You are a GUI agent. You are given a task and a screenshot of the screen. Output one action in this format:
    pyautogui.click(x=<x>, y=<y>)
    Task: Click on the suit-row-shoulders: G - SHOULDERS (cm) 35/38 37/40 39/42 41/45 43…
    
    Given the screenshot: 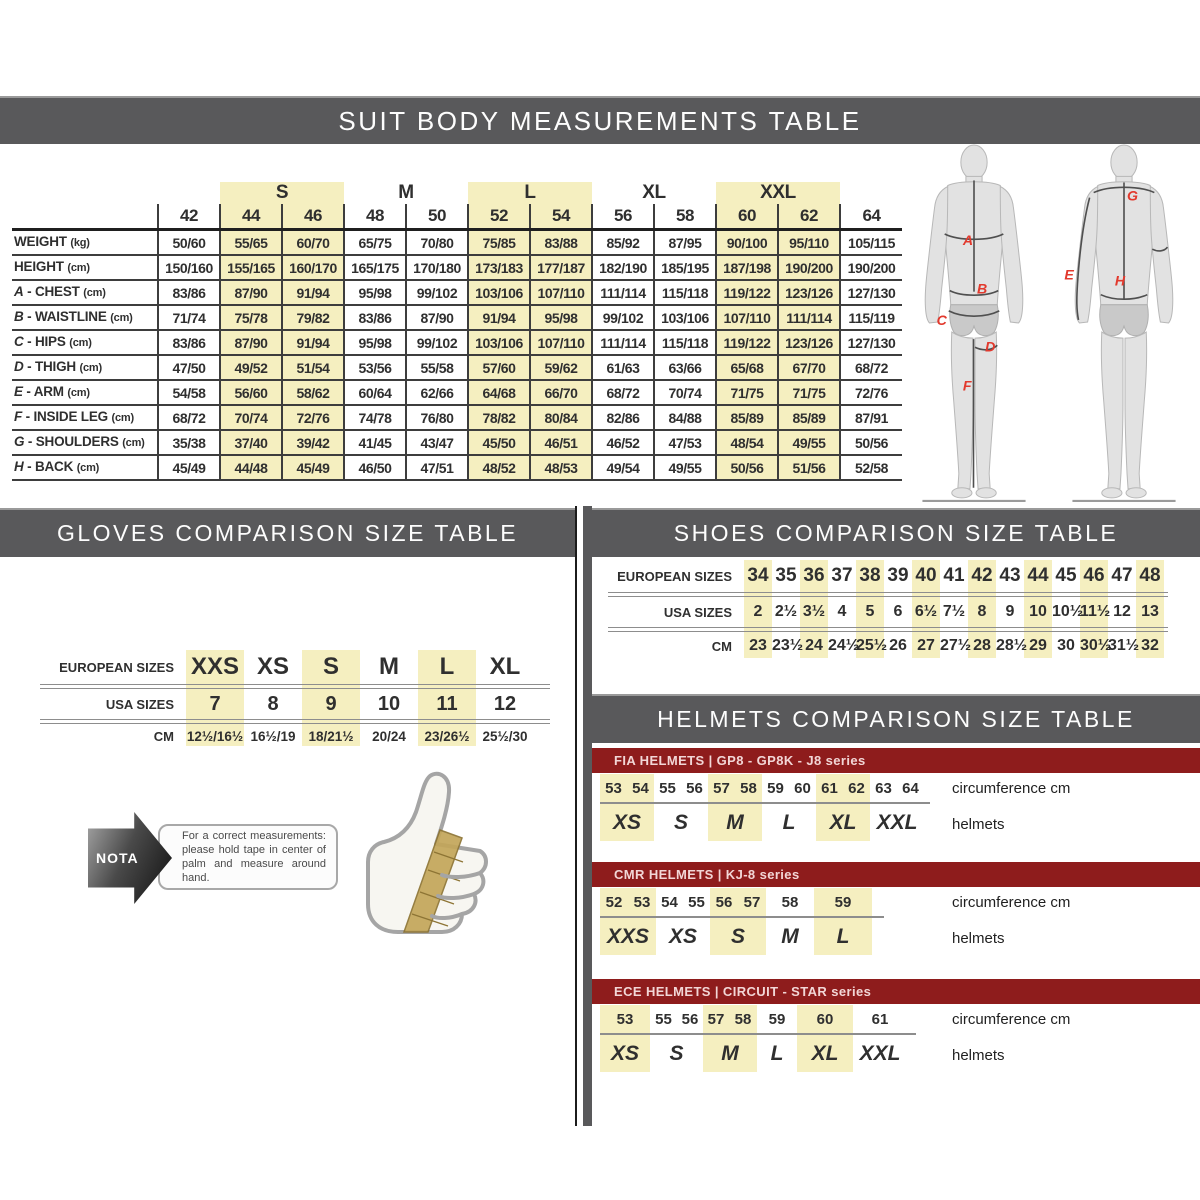 What is the action you would take?
    pyautogui.click(x=457, y=443)
    